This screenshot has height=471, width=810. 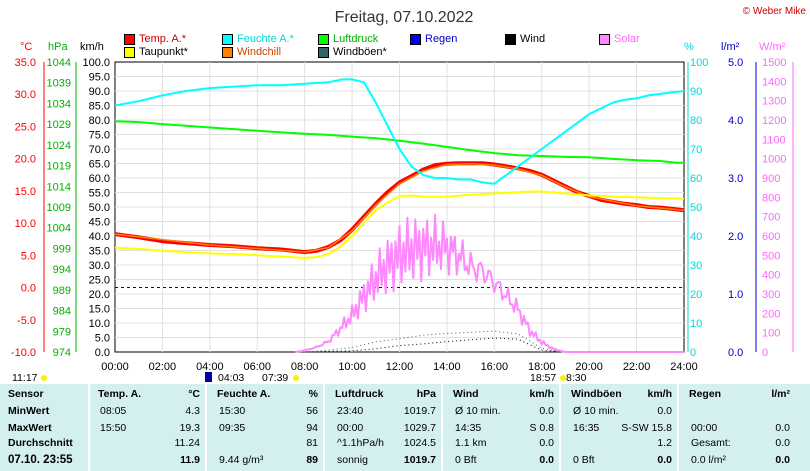 I want to click on temp-tick-label: 35.0, so click(x=25, y=63).